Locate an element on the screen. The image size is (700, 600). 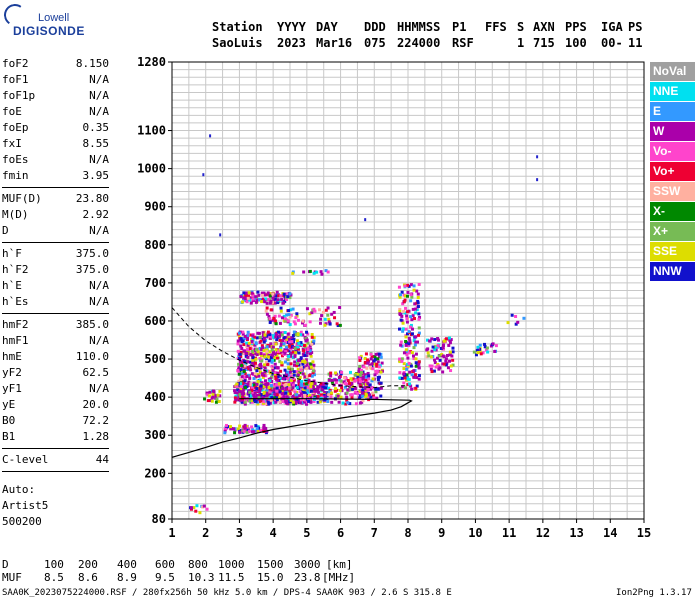
header-label: AXN is located at coordinates (544, 27).